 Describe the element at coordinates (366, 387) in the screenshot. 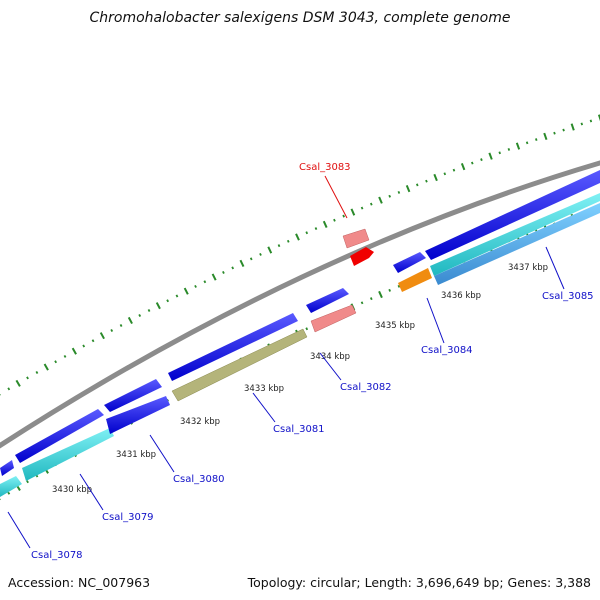

I see `gene-label: Csal_3082` at that location.